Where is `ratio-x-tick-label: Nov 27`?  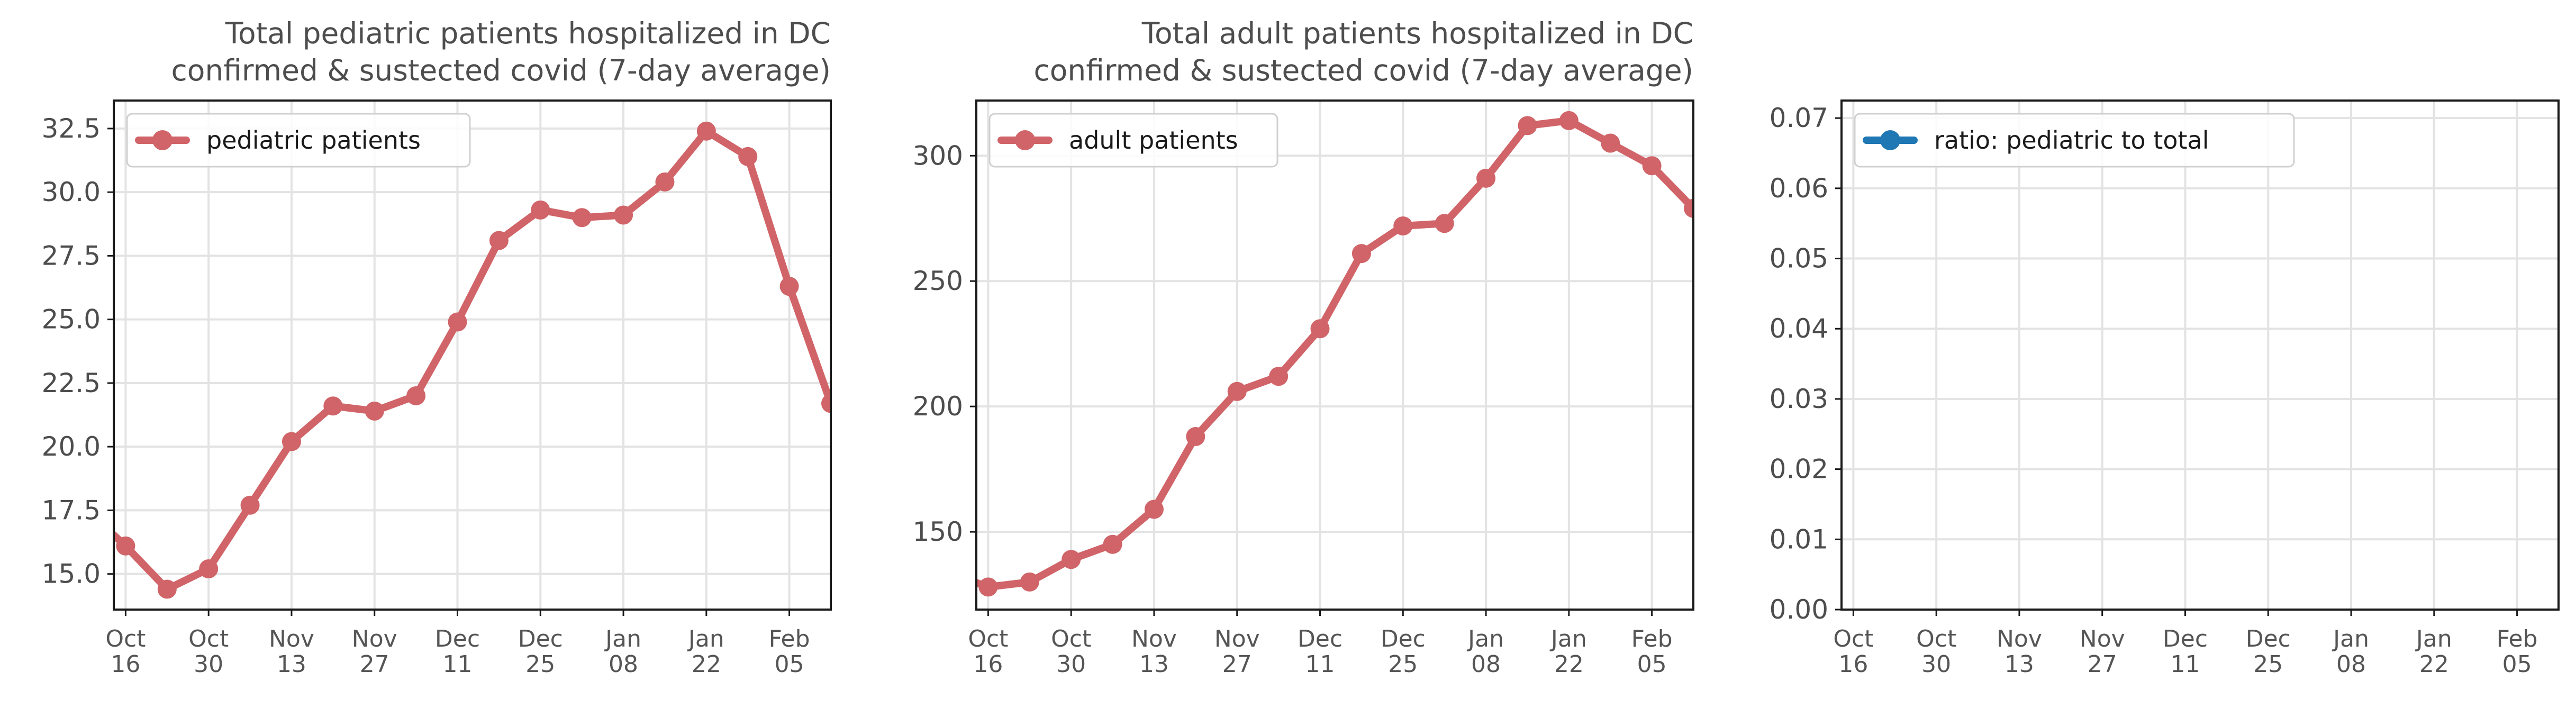 ratio-x-tick-label: Nov 27 is located at coordinates (2102, 651).